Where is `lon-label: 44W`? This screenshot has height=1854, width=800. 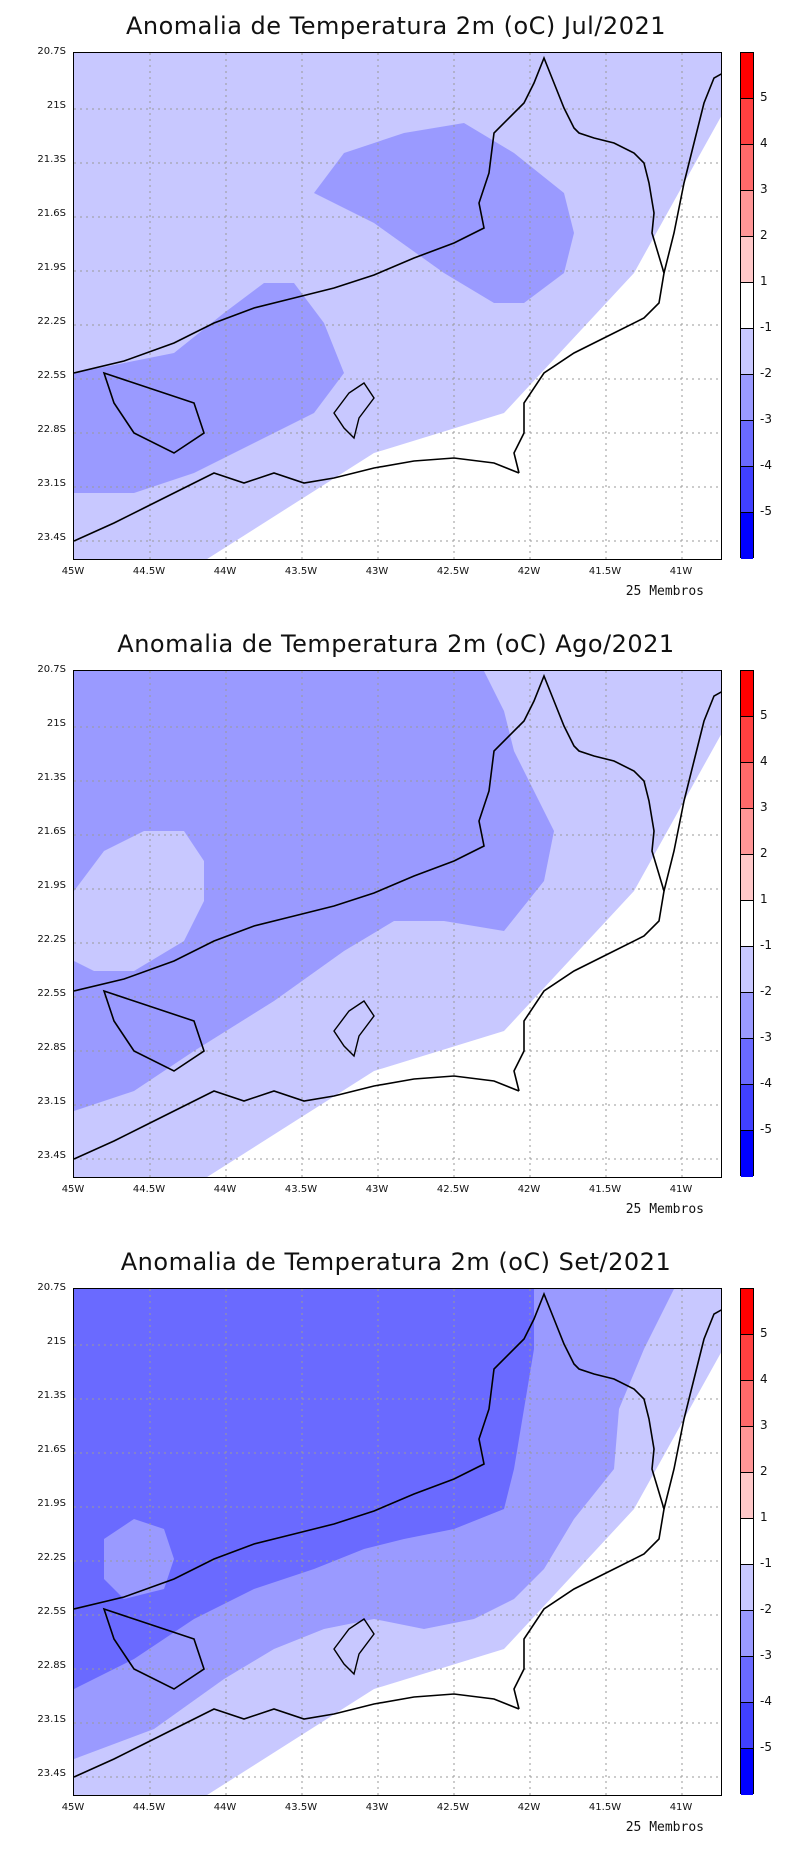 lon-label: 44W is located at coordinates (225, 1807).